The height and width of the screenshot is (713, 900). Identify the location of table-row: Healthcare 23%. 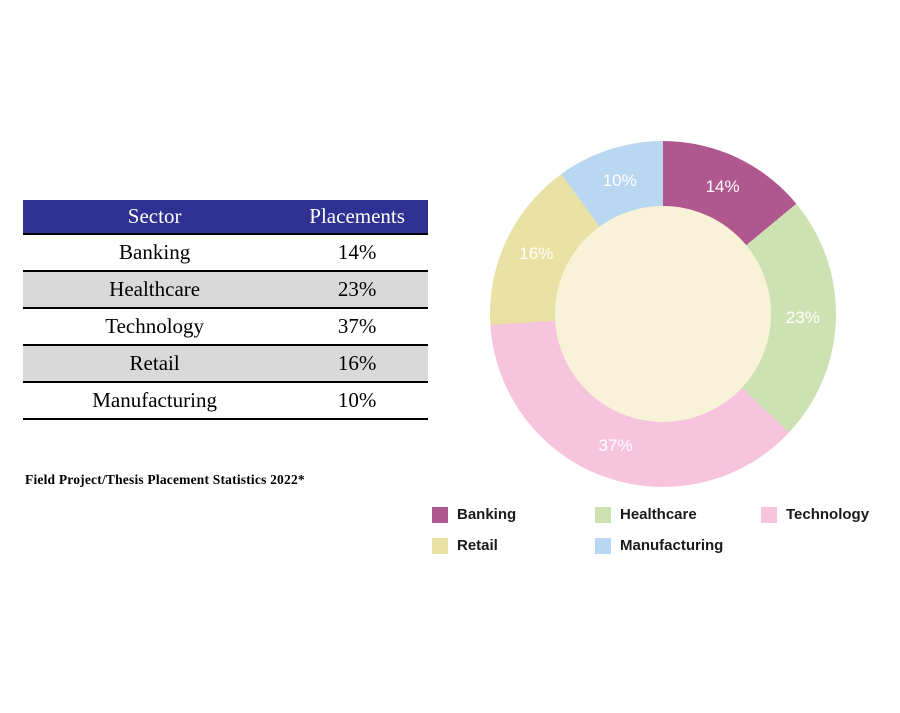
(225, 289).